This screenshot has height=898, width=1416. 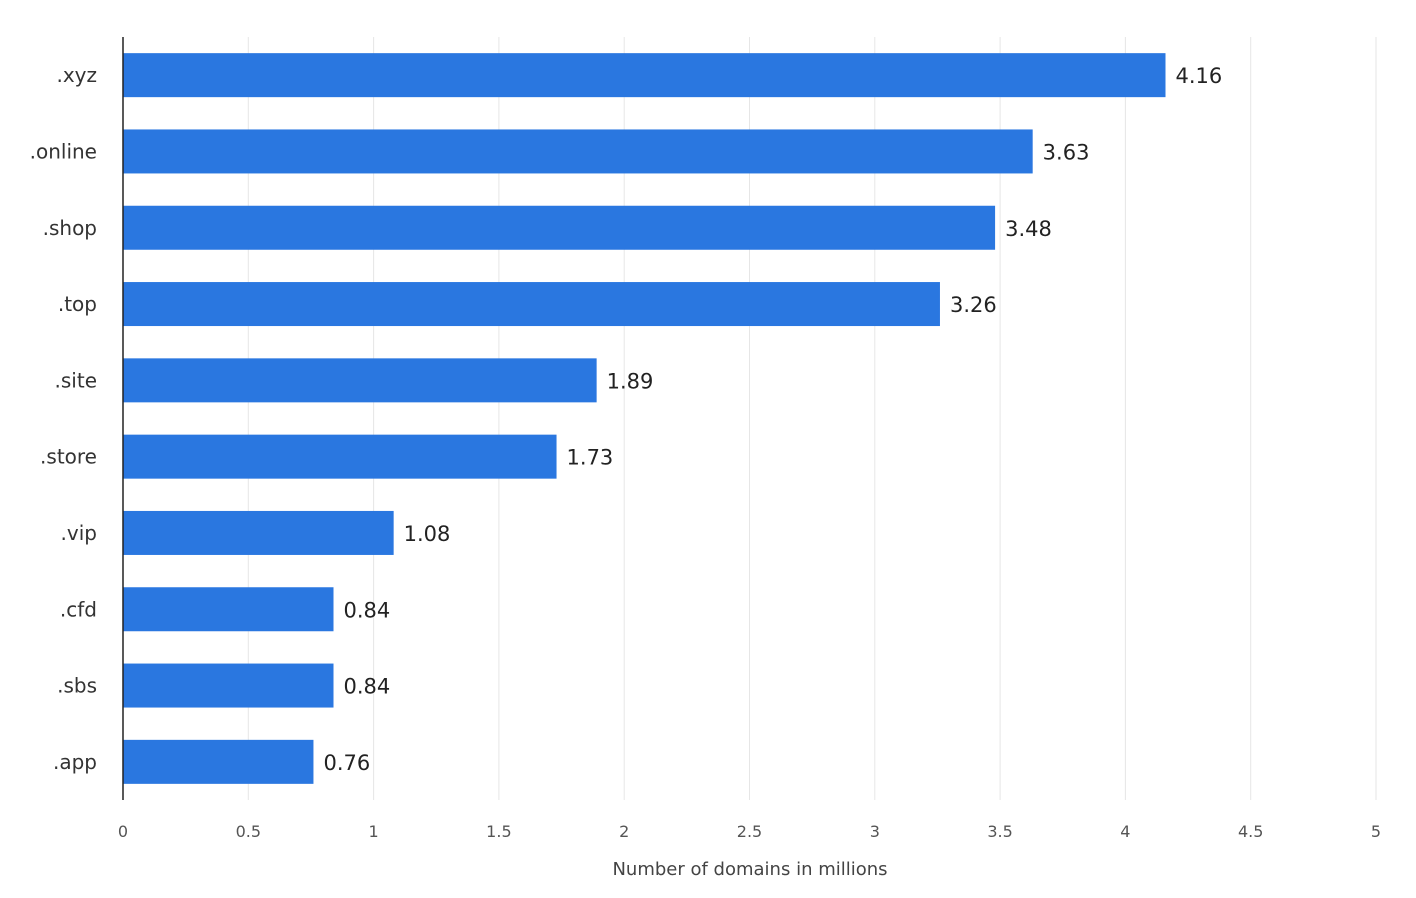 I want to click on x-tick-label: 4, so click(x=1125, y=831).